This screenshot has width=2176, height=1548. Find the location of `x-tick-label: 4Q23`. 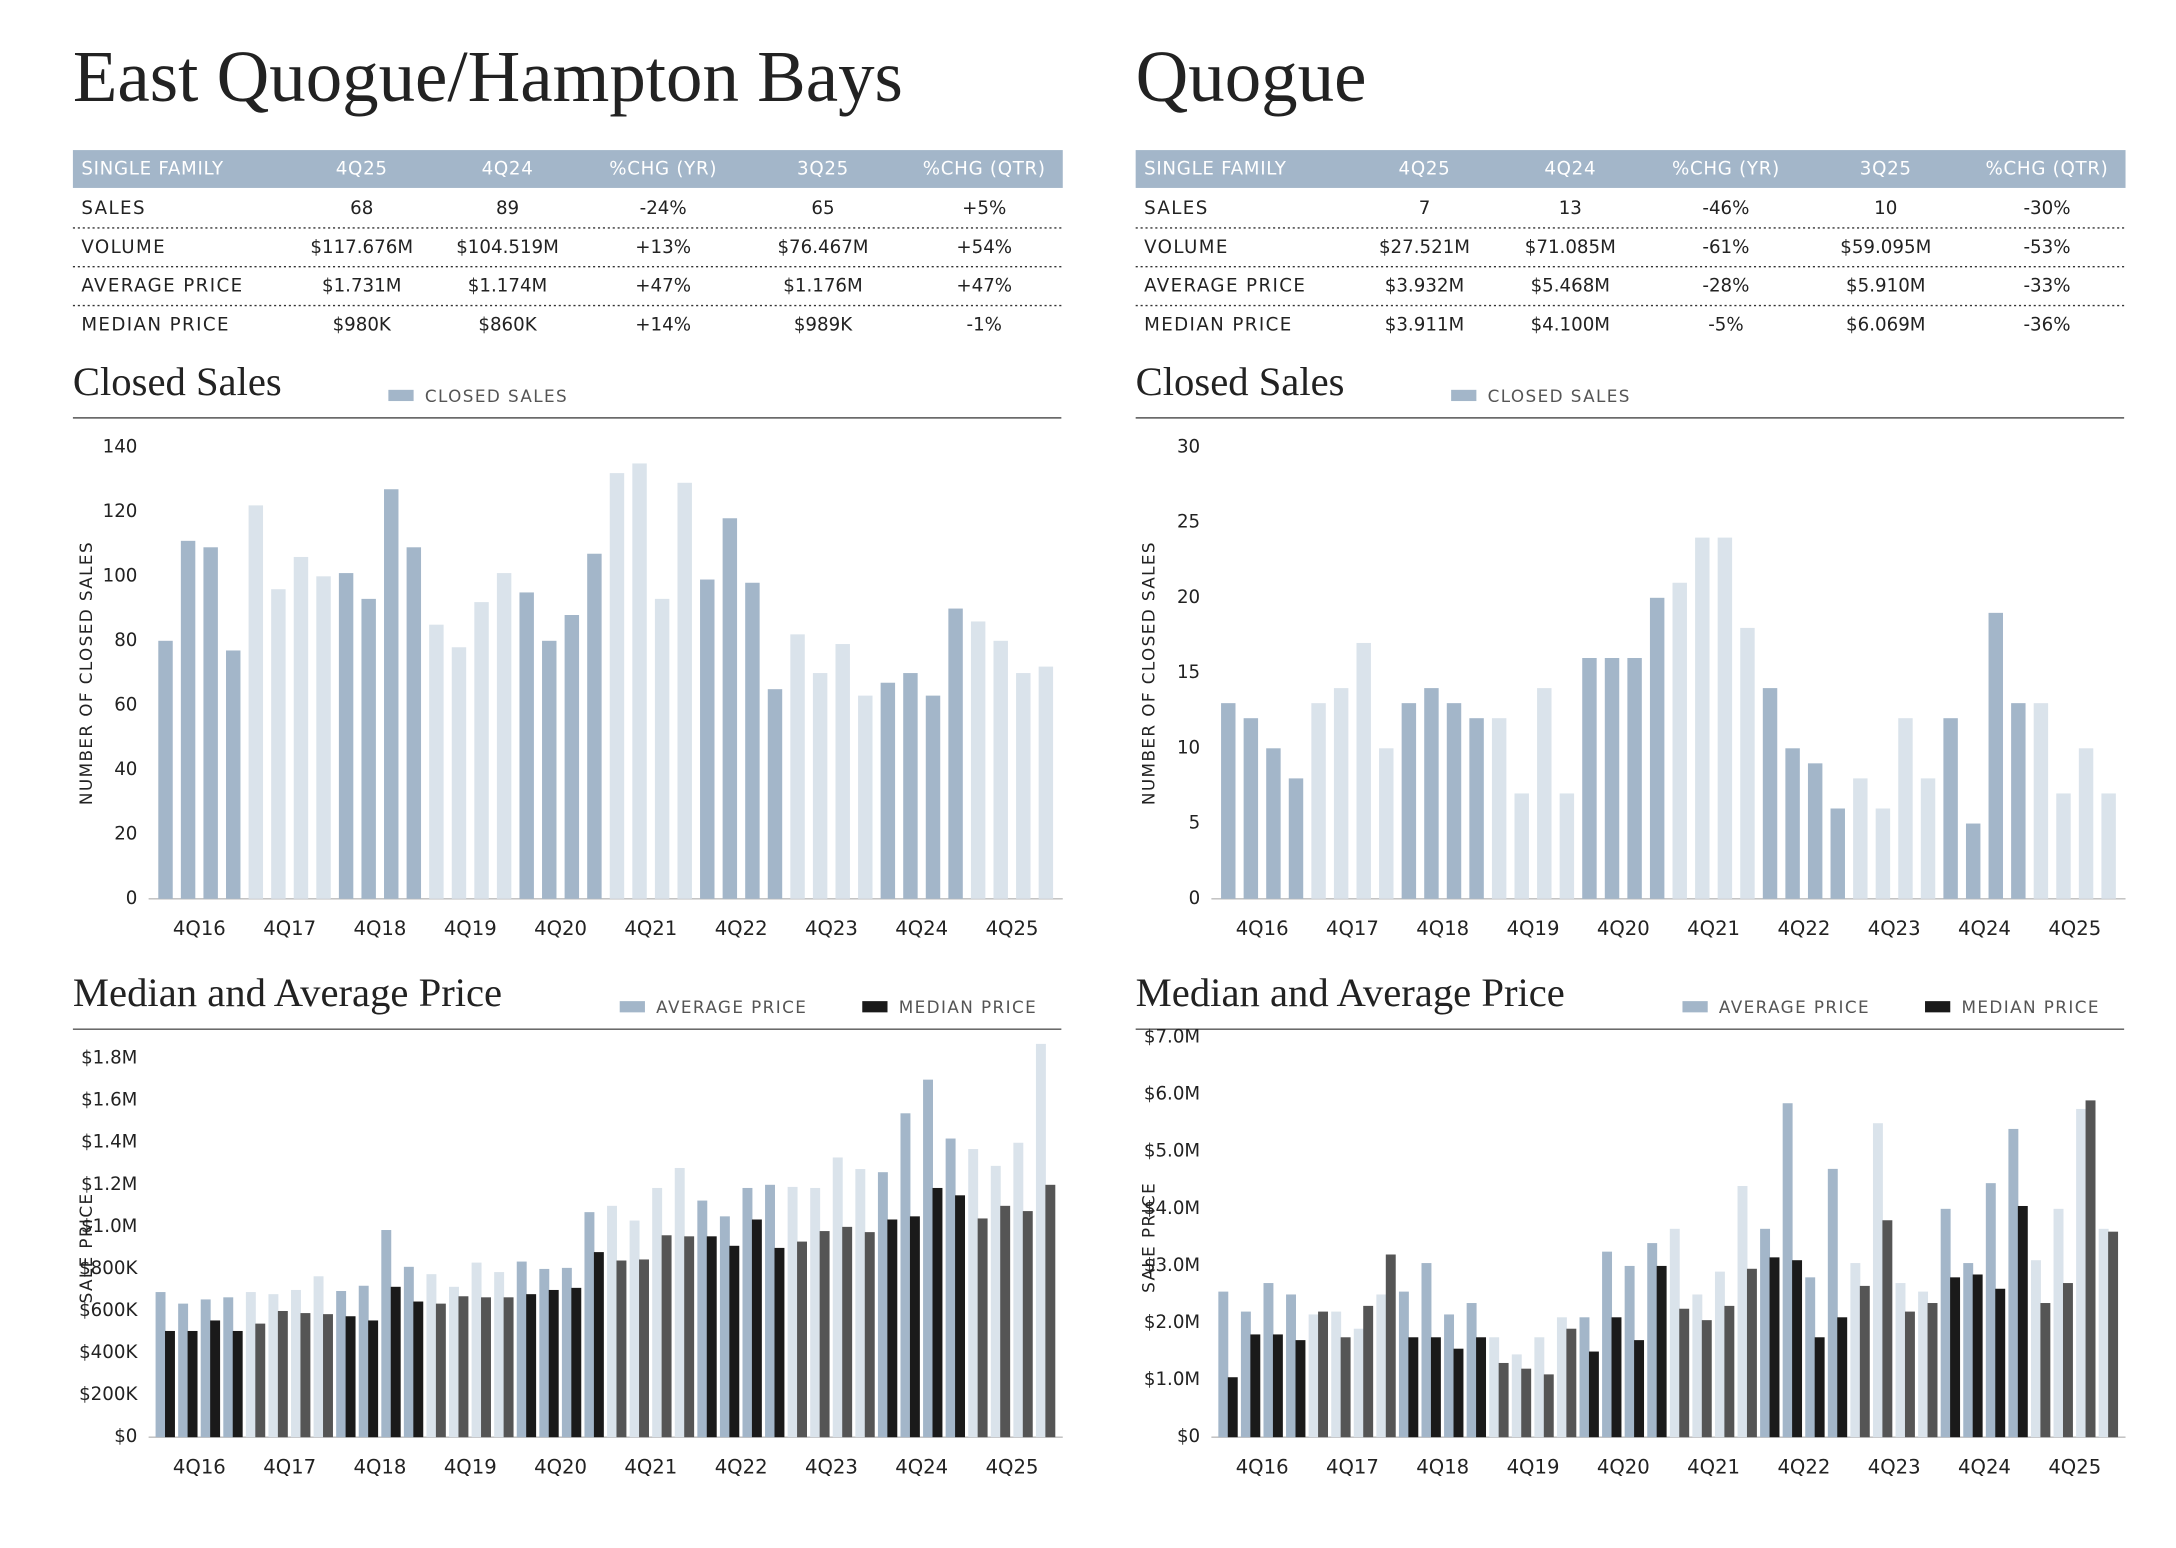

x-tick-label: 4Q23 is located at coordinates (1894, 928).